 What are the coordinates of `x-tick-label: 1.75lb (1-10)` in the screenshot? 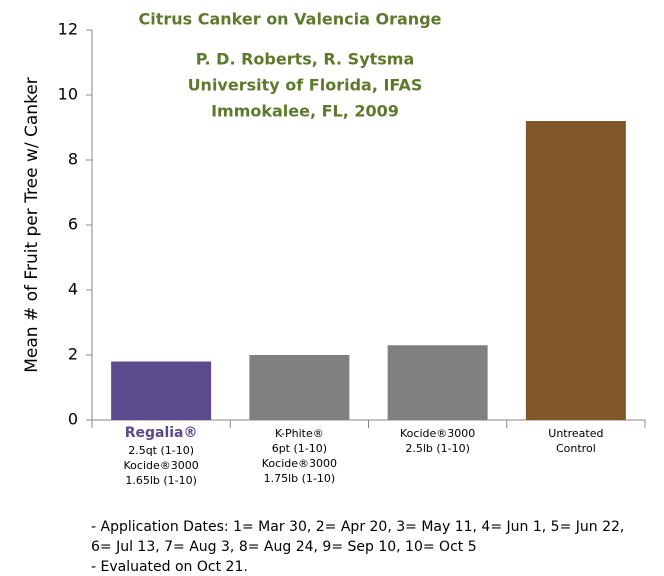 It's located at (300, 478).